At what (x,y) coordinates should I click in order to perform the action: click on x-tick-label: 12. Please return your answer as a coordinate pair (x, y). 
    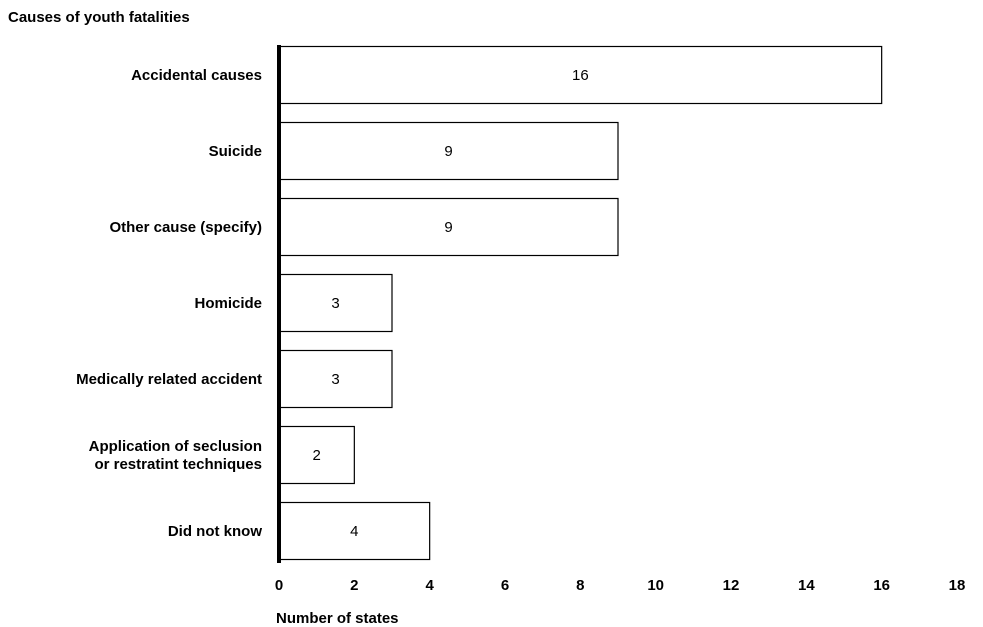
    Looking at the image, I should click on (731, 585).